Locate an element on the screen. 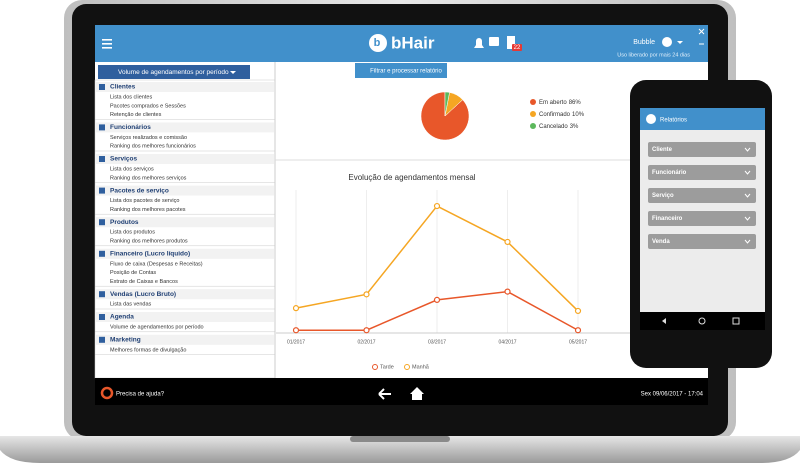  menu-item: Lista dos serviços is located at coordinates (132, 169).